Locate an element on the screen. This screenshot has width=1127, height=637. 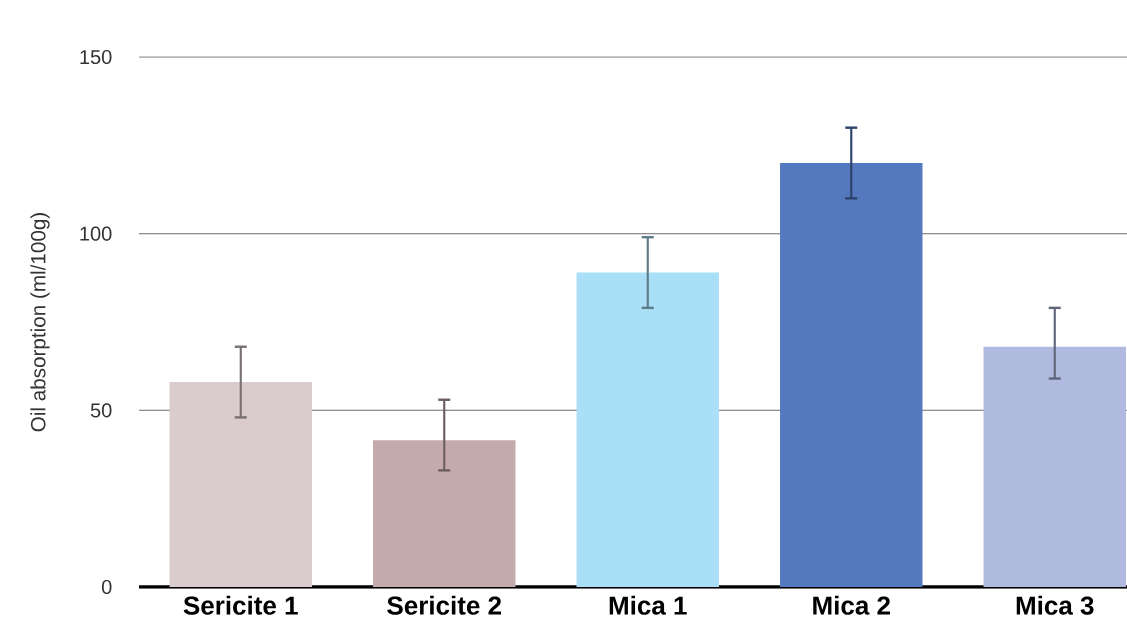
y-tick-label: 150 is located at coordinates (96, 57).